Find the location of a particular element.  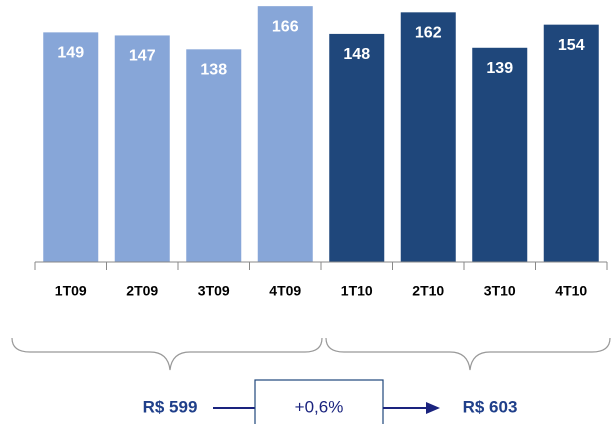

left-total: R$ 599 is located at coordinates (170, 406).